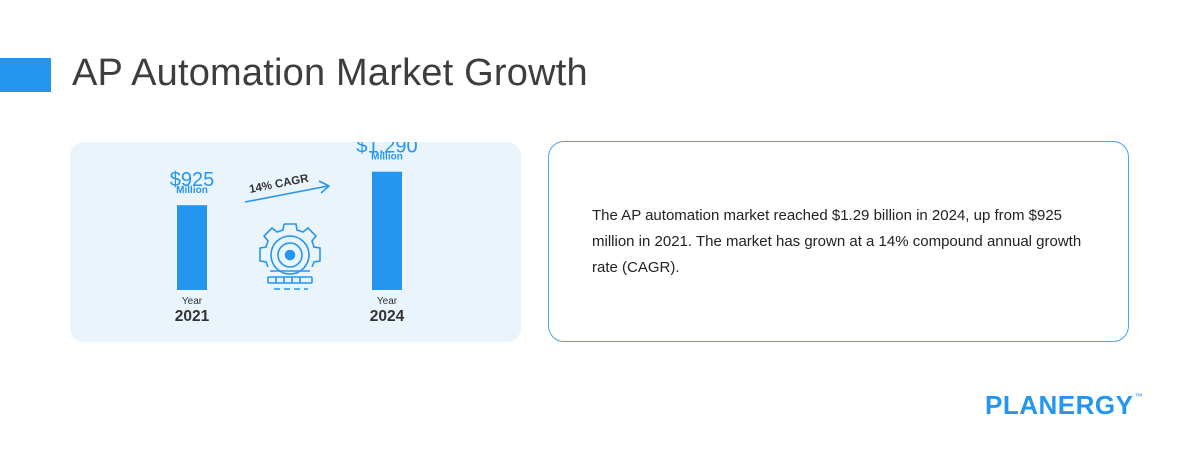  Describe the element at coordinates (192, 247) in the screenshot. I see `bar-2021` at that location.